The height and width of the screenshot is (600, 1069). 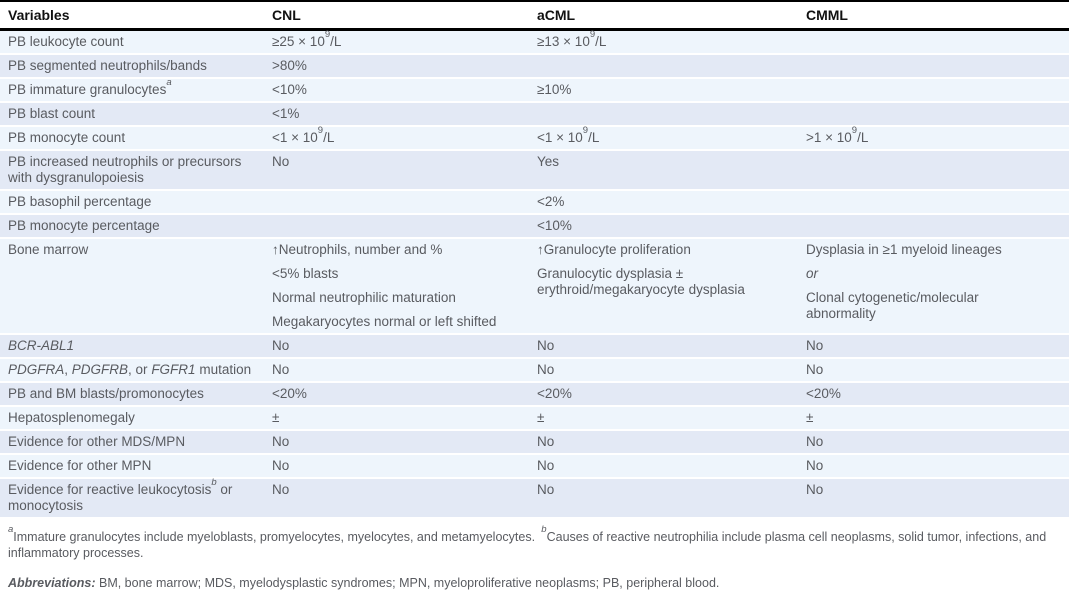 What do you see at coordinates (39, 15) in the screenshot?
I see `column-header-variables: Variables` at bounding box center [39, 15].